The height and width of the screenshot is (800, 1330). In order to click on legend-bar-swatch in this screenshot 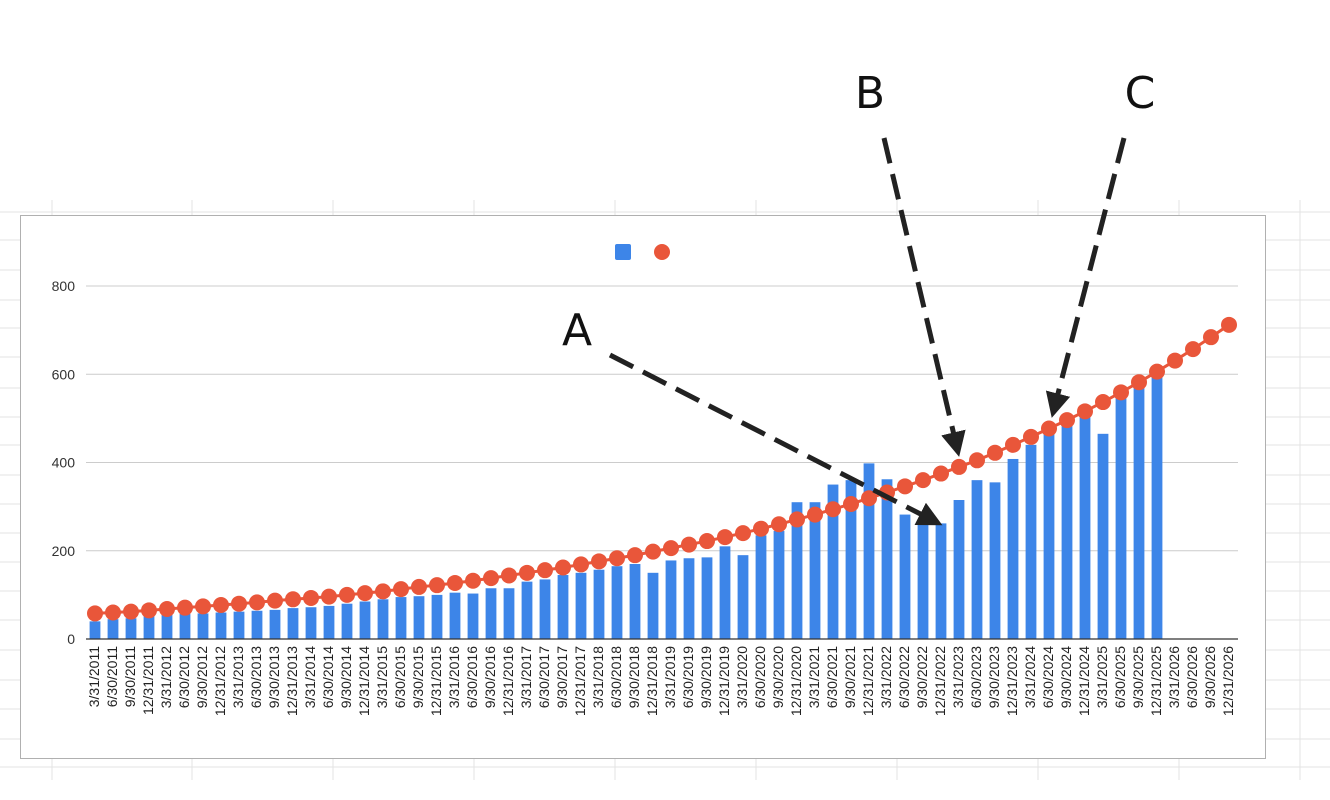, I will do `click(623, 252)`.